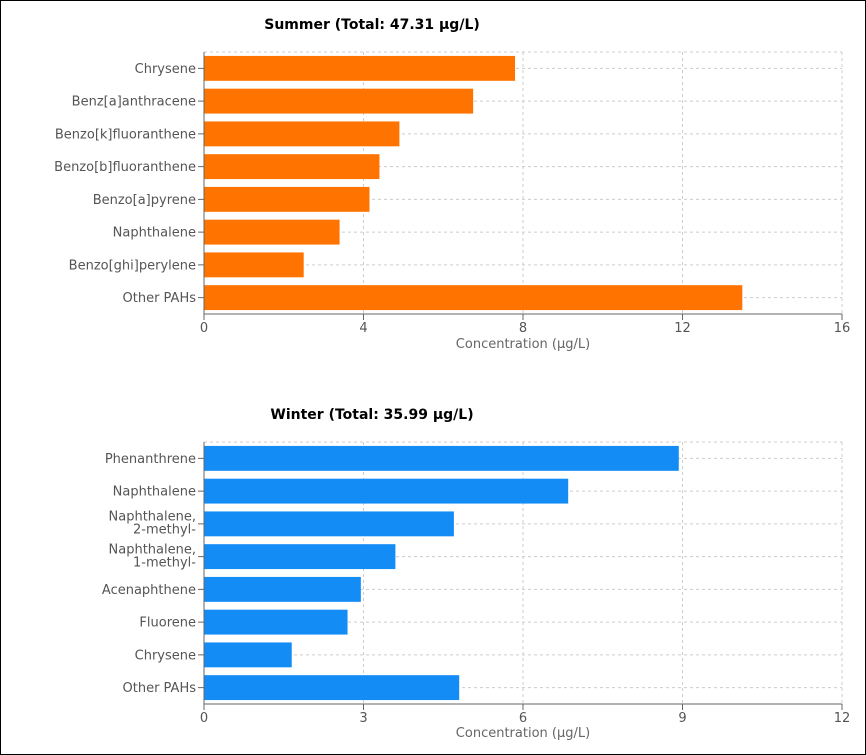 The width and height of the screenshot is (866, 755). I want to click on summer-category-label: Benzo[ghi]perylene, so click(132, 265).